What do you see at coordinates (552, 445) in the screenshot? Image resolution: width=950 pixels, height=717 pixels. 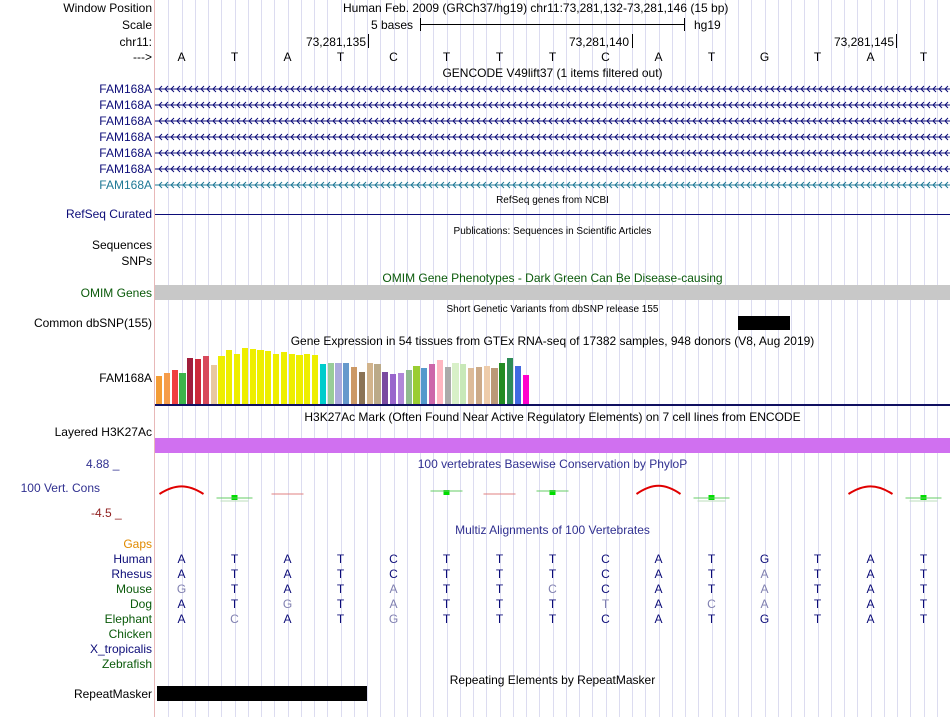 I see `h3k27ac-signal-bar` at bounding box center [552, 445].